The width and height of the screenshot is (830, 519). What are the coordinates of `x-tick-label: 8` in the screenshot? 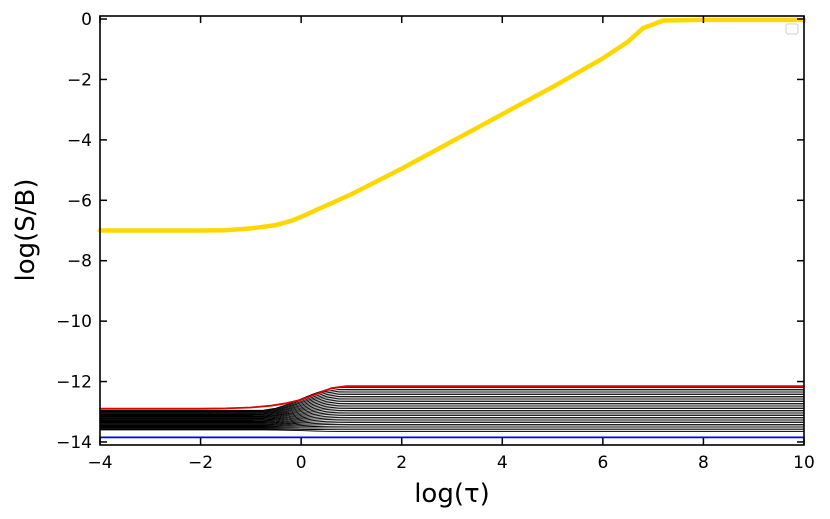 It's located at (703, 463).